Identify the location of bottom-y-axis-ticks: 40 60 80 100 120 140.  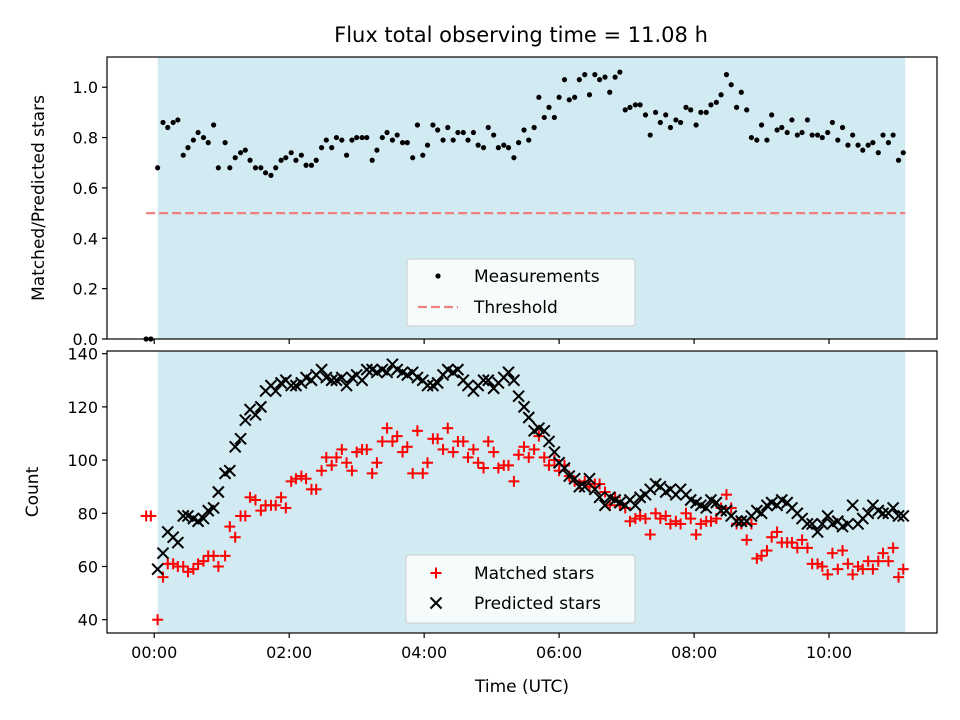
(87, 487).